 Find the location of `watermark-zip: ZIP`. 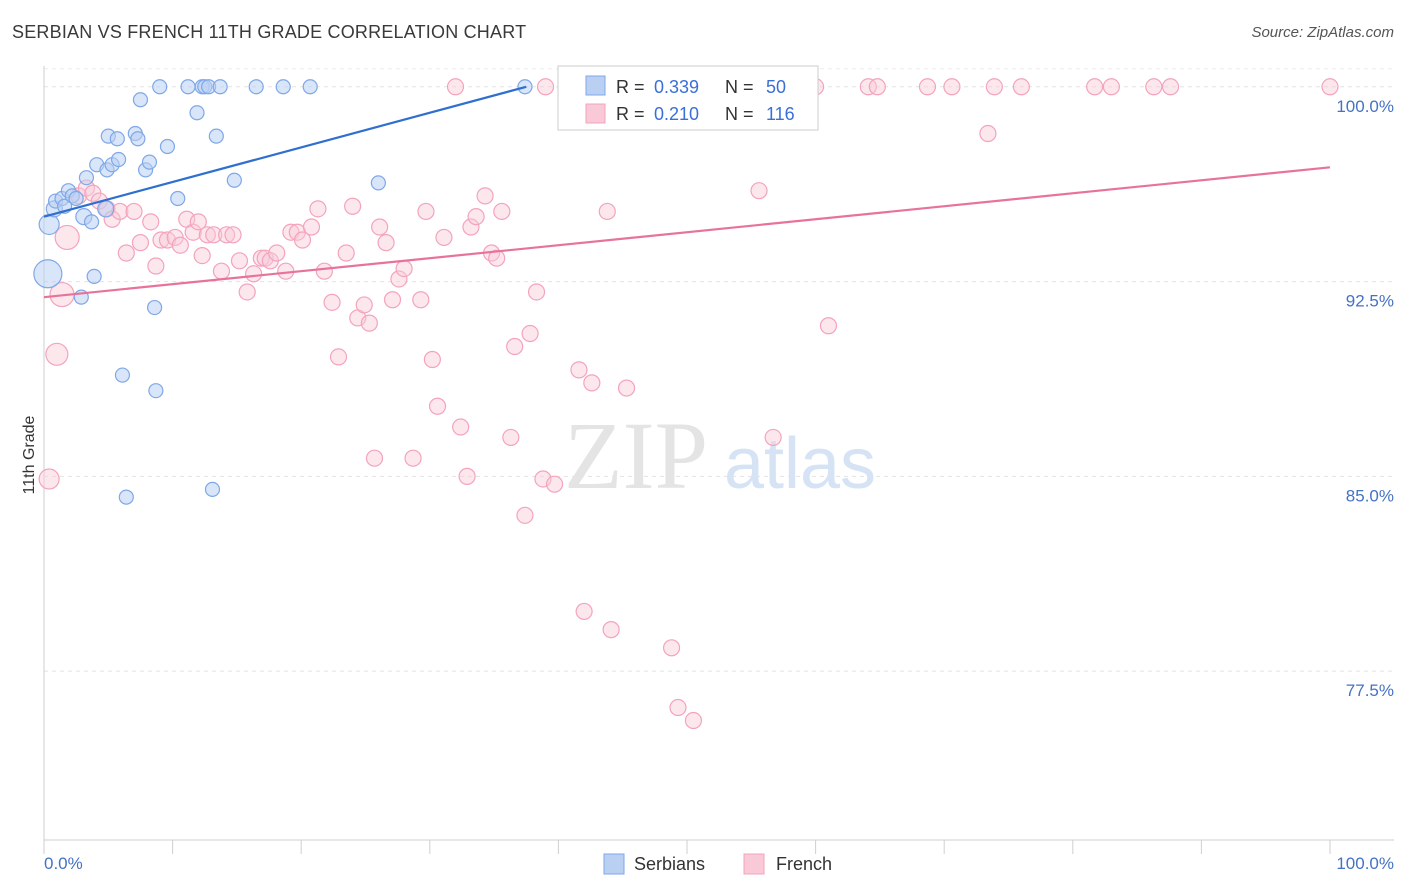

watermark-zip: ZIP is located at coordinates (636, 455).